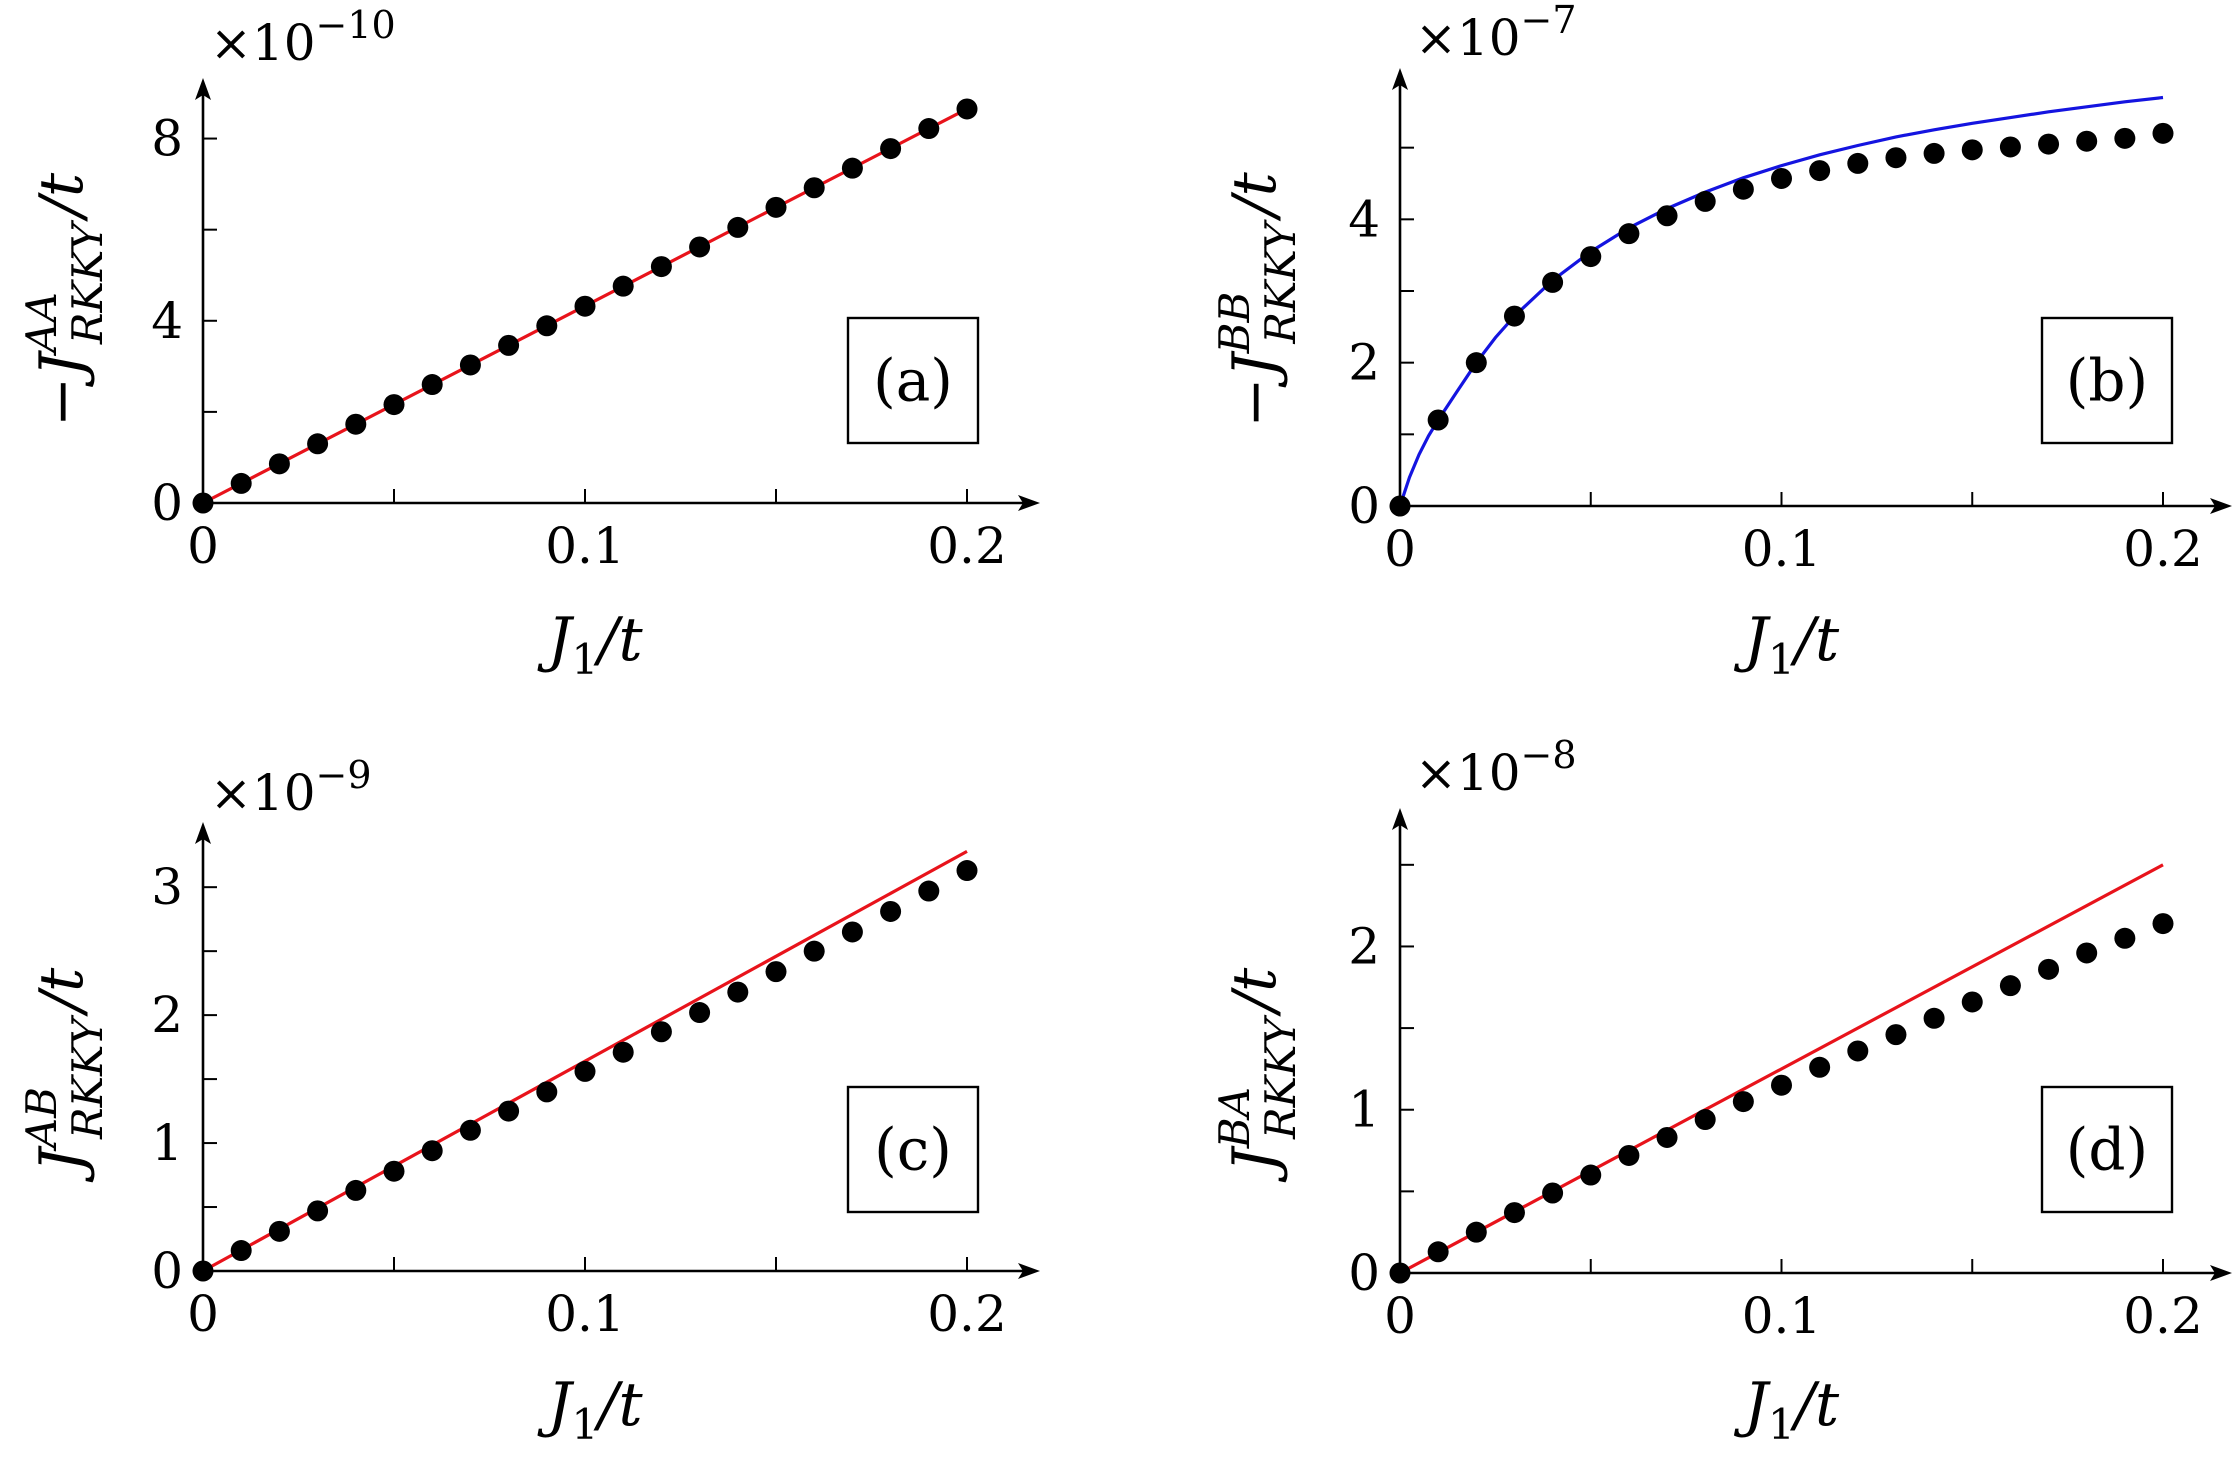 This screenshot has height=1462, width=2239. Describe the element at coordinates (1257, 299) in the screenshot. I see `y-axis-label: −JBBRKKY/t` at that location.